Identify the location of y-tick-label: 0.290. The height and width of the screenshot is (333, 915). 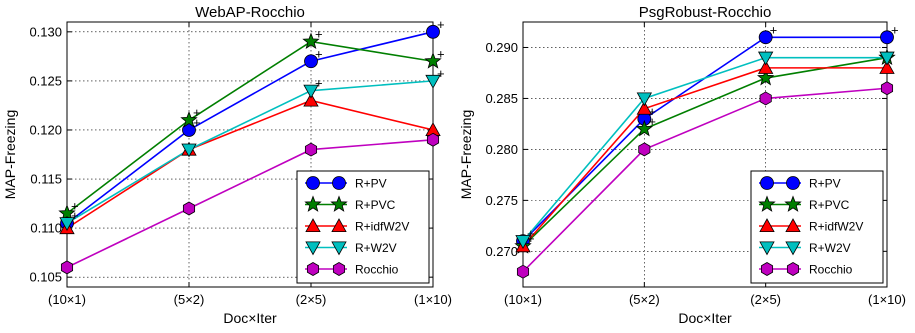
(501, 47).